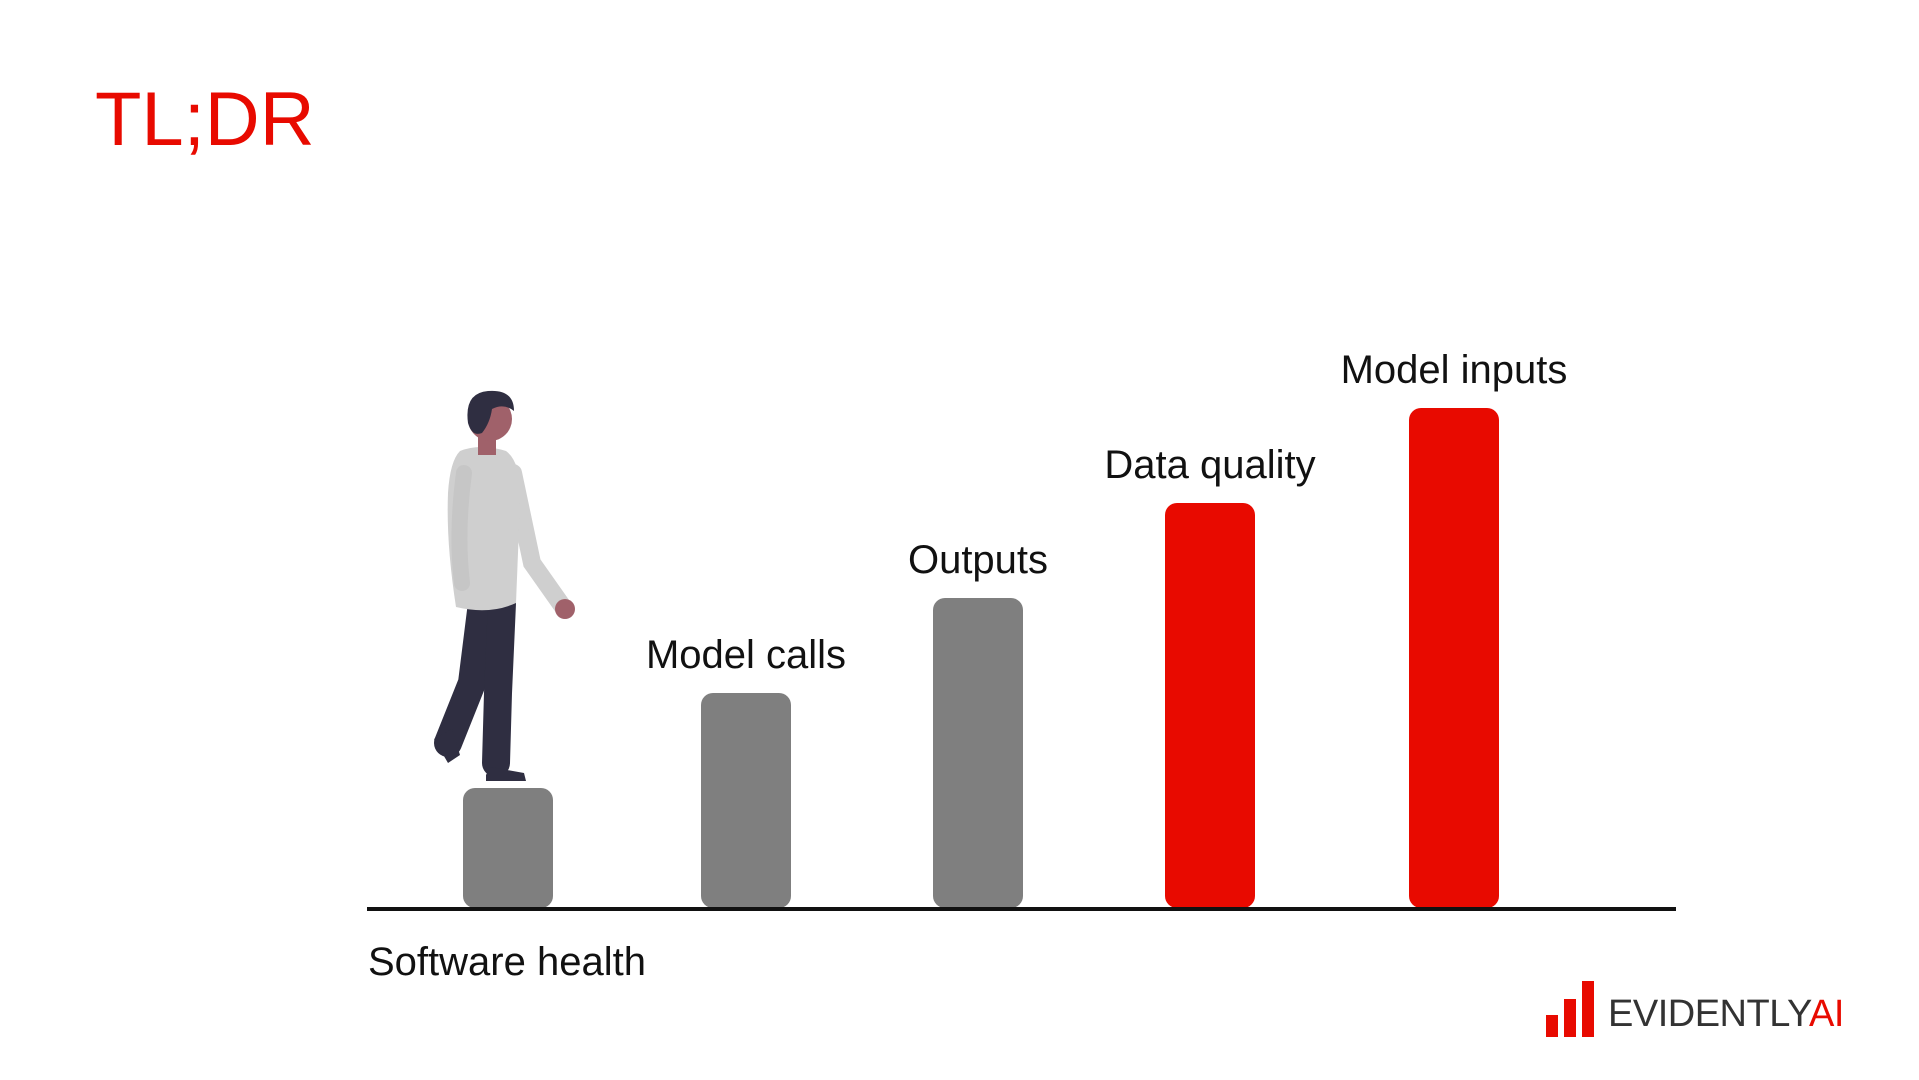  Describe the element at coordinates (978, 560) in the screenshot. I see `step-label: Outputs` at that location.